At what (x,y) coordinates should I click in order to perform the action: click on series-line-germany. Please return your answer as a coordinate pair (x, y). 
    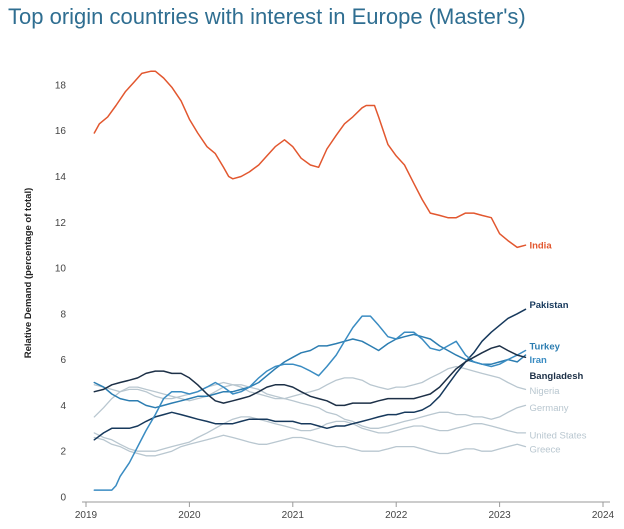
    Looking at the image, I should click on (310, 406).